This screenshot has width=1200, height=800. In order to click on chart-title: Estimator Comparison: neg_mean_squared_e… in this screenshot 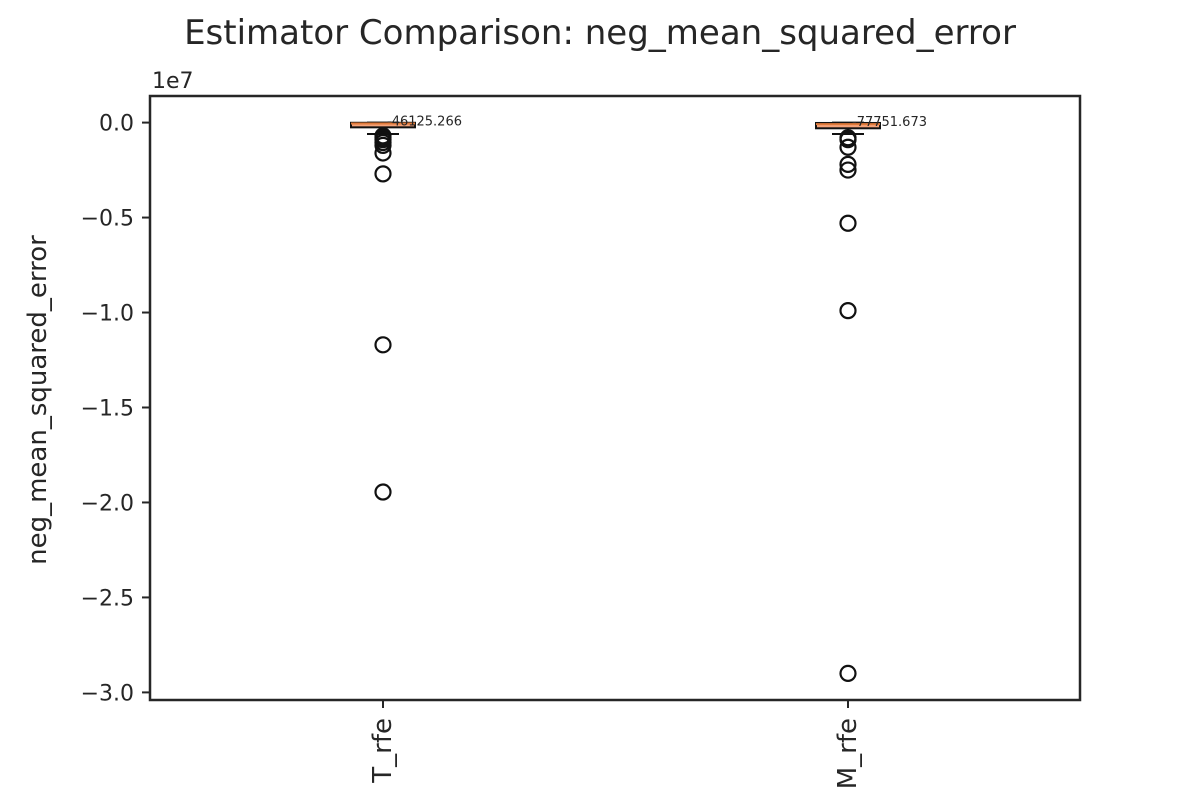, I will do `click(600, 33)`.